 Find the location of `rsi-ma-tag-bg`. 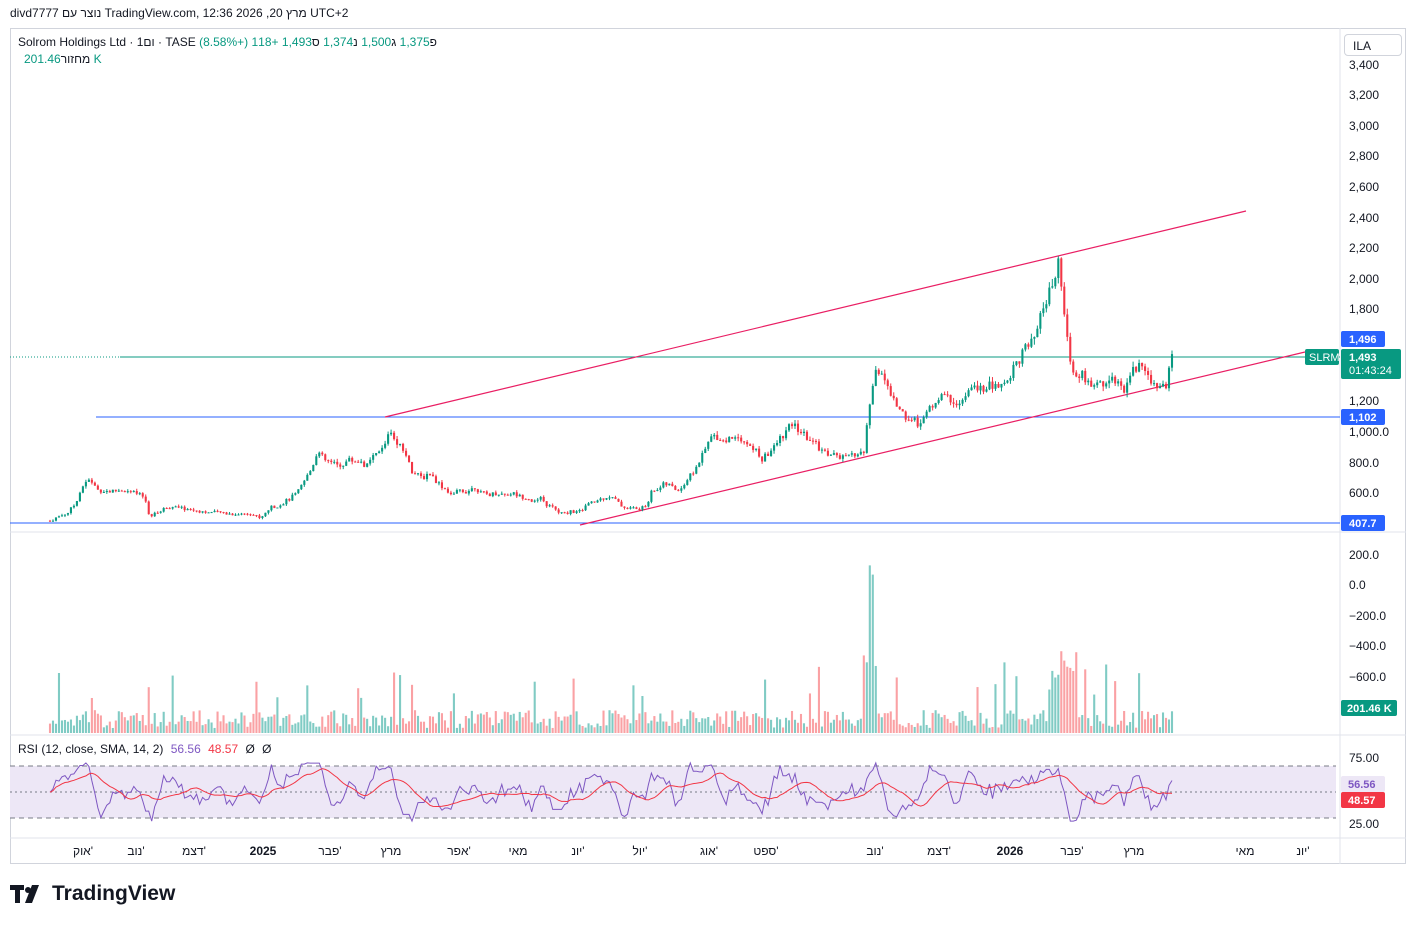

rsi-ma-tag-bg is located at coordinates (1363, 800).